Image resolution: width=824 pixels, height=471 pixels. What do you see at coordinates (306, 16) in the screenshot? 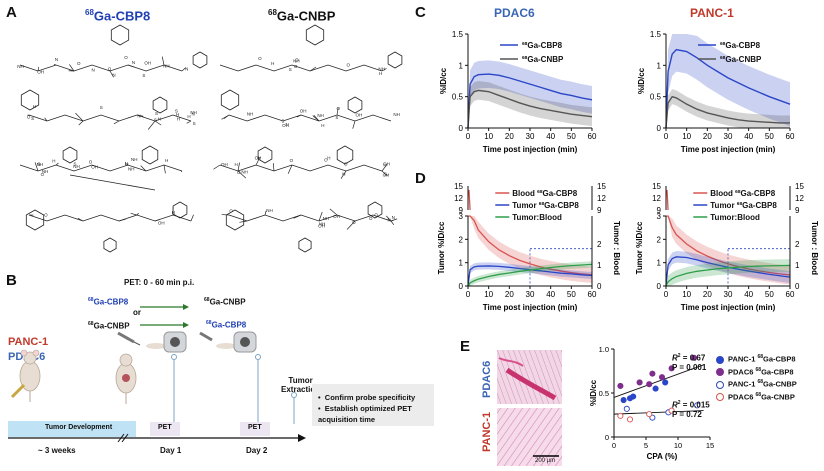
I see `cnbp-title-text: Ga-CNBP` at bounding box center [306, 16].